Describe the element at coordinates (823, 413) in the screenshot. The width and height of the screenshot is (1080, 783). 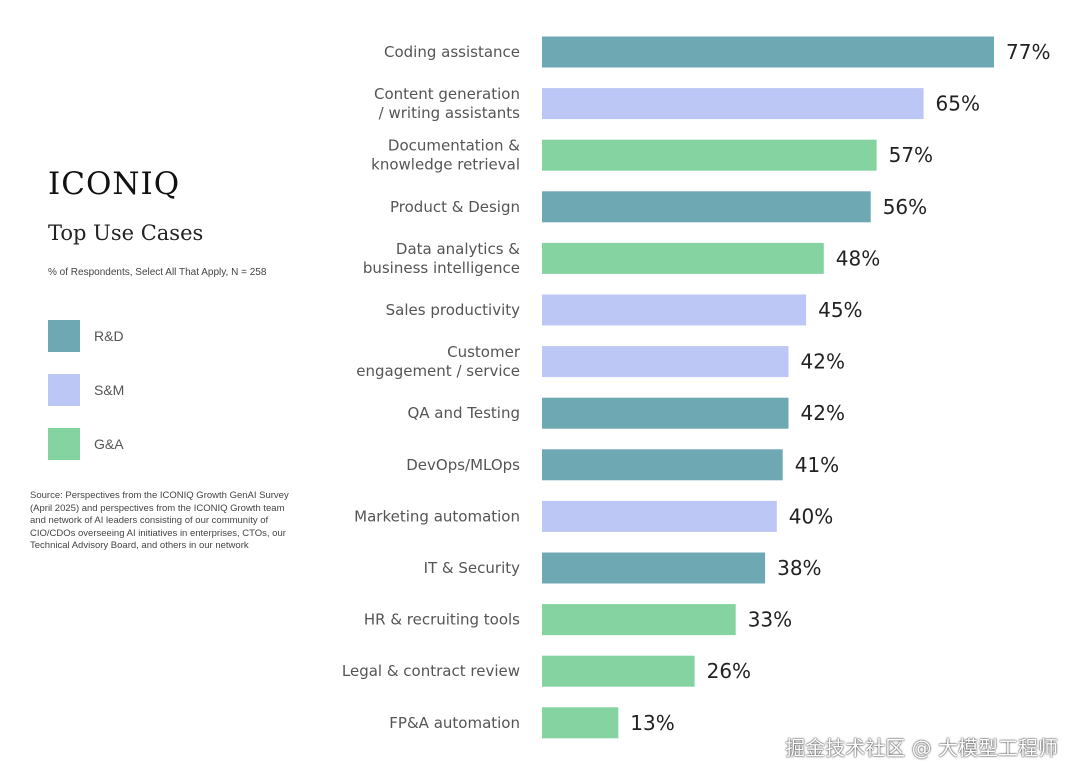
I see `value-label-7: 42%` at that location.